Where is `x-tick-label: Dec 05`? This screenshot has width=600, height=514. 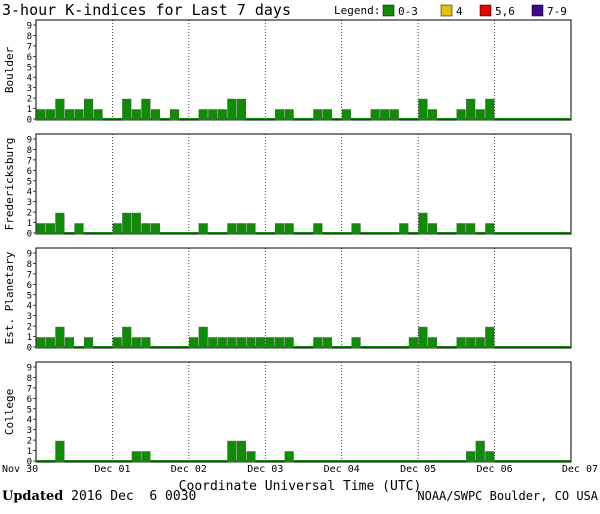 x-tick-label: Dec 05 is located at coordinates (418, 469).